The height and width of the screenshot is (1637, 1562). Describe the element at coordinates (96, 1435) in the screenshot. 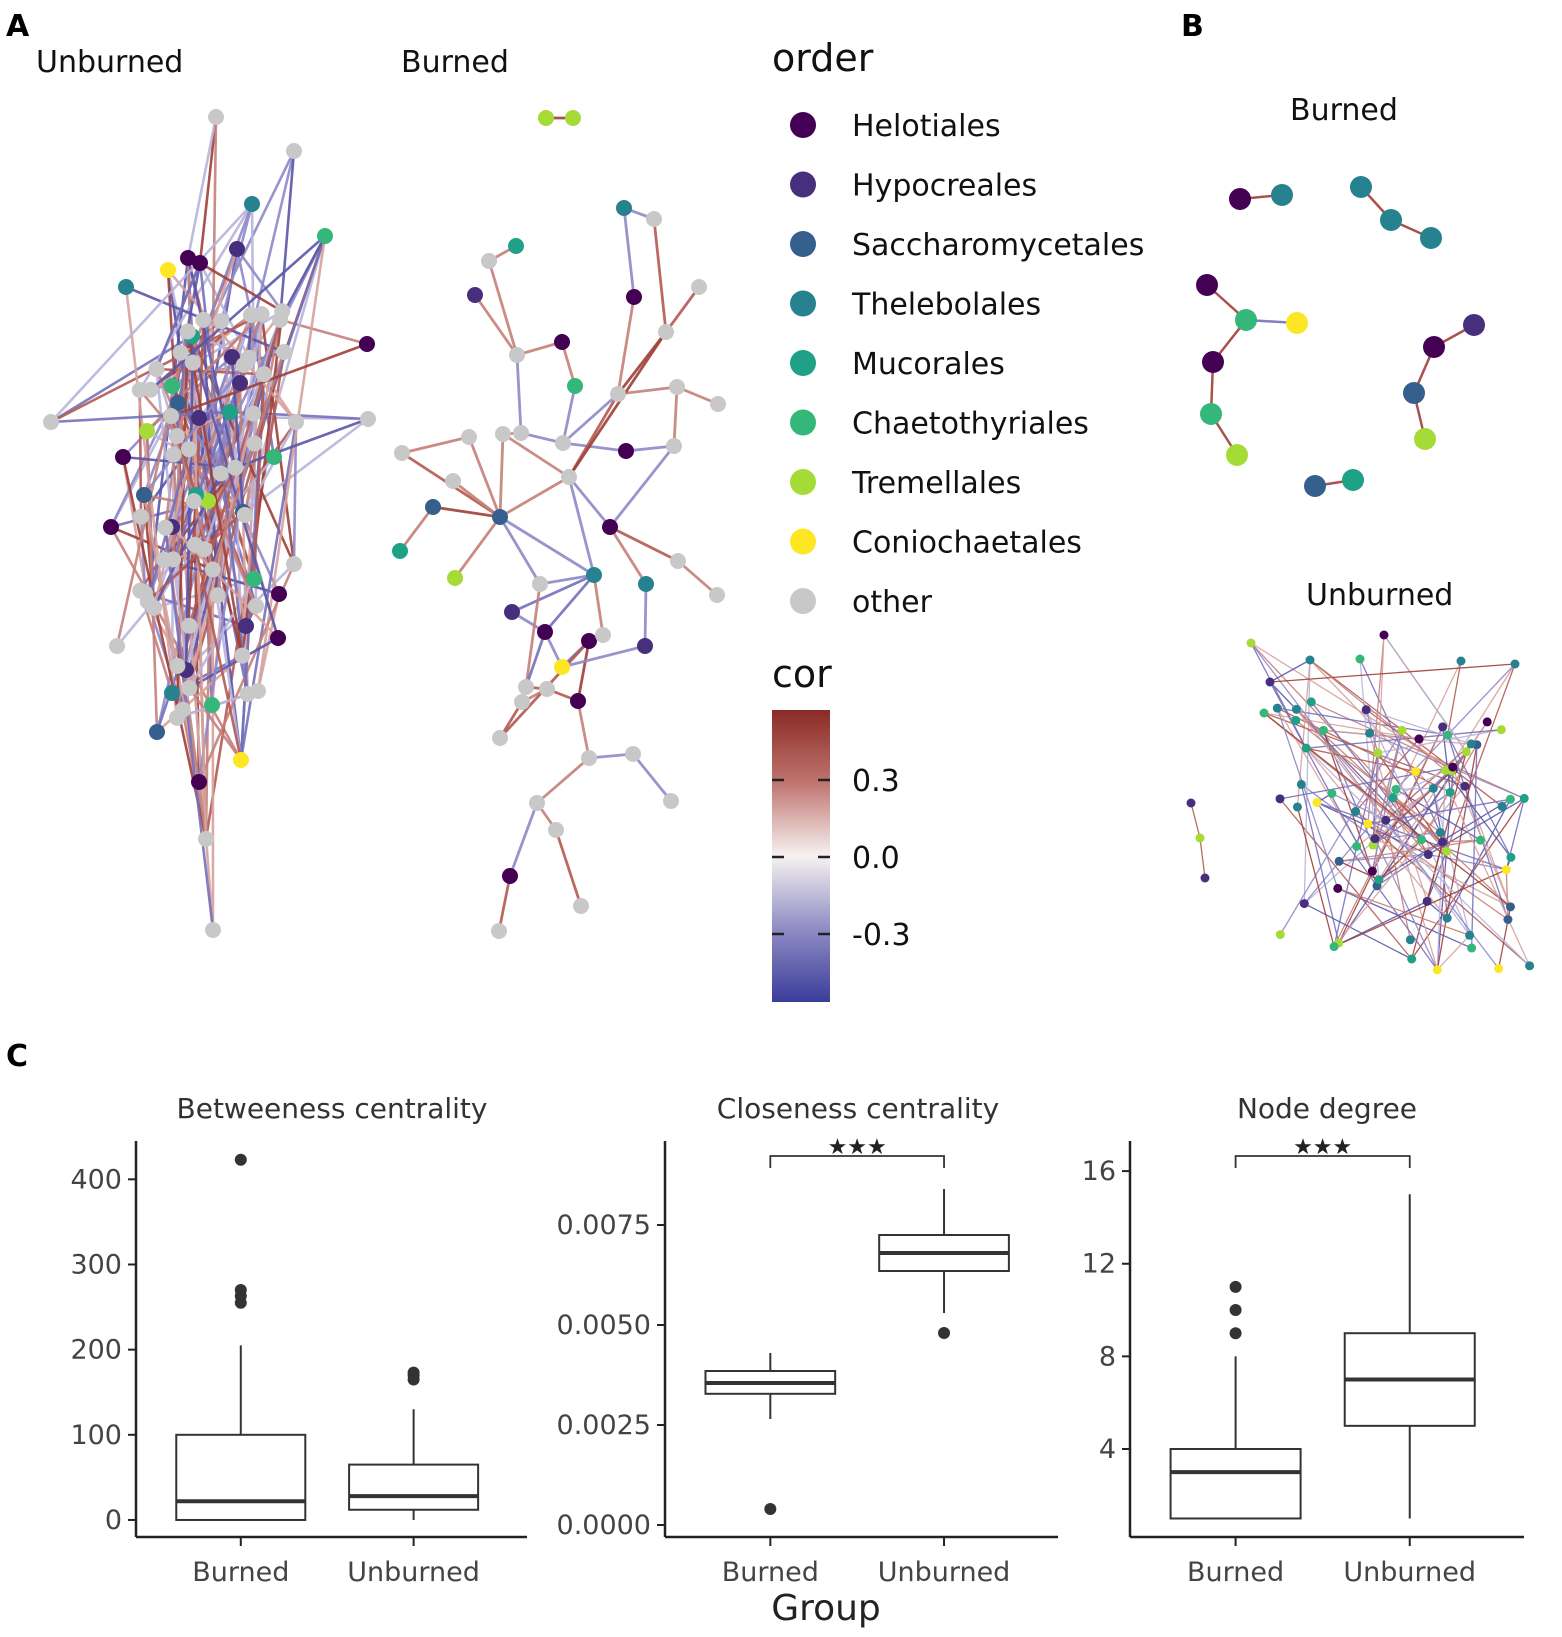

I see `y-tick-label: 100` at that location.